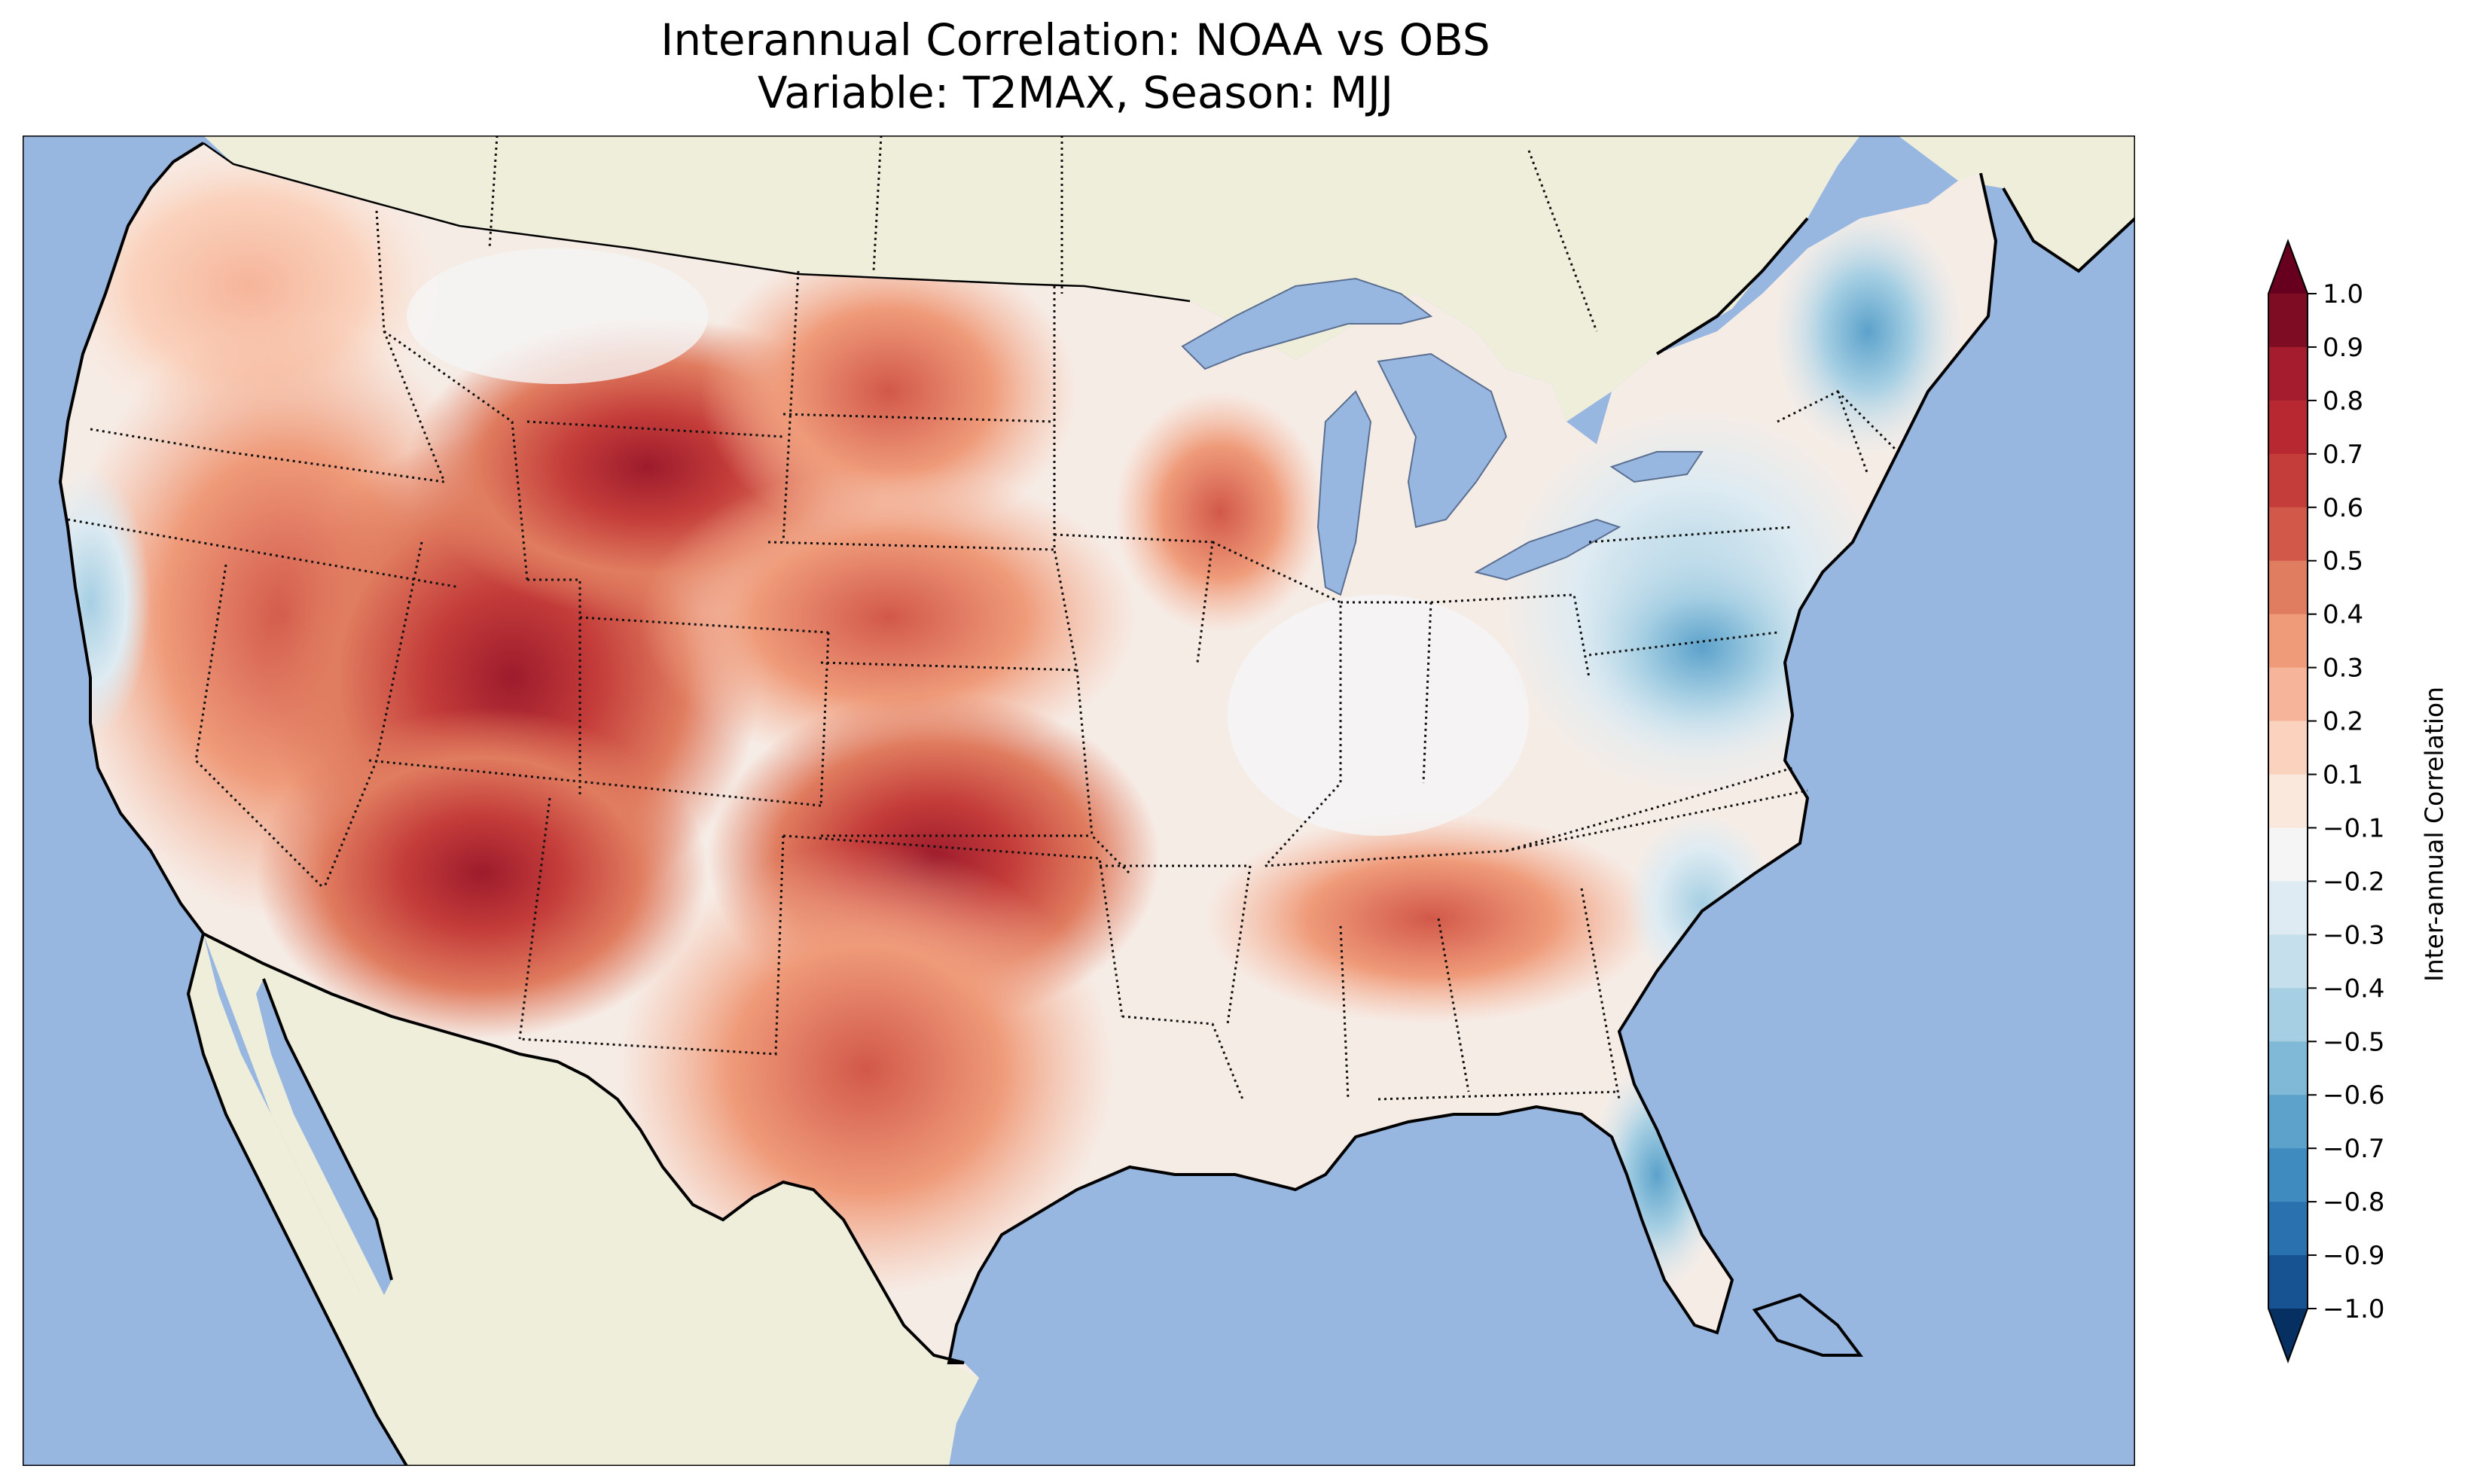  Describe the element at coordinates (1808, 1325) in the screenshot. I see `cuba-coastline` at that location.